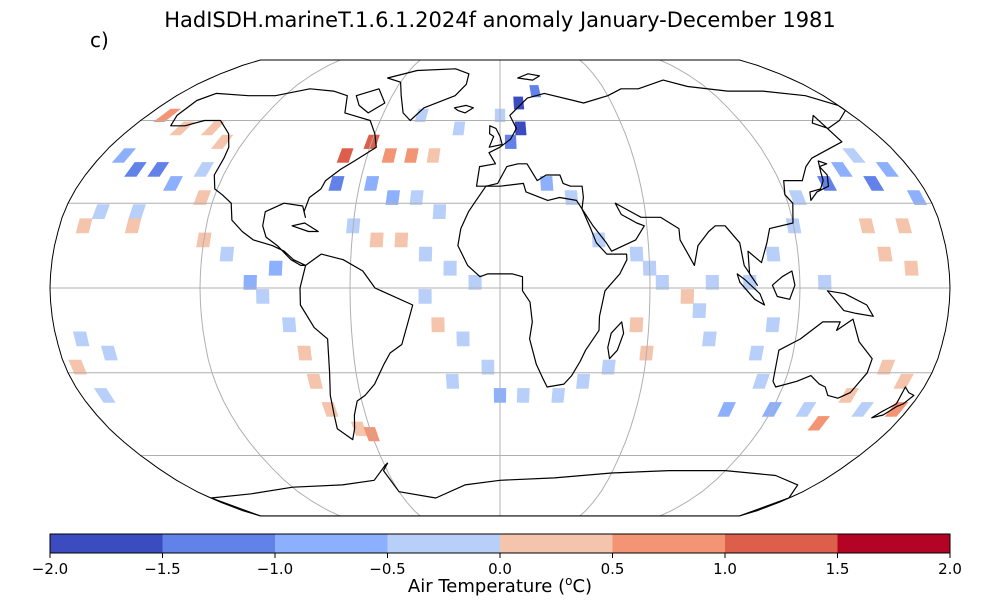 The image size is (1000, 600). I want to click on coastline-sumatra, so click(751, 289).